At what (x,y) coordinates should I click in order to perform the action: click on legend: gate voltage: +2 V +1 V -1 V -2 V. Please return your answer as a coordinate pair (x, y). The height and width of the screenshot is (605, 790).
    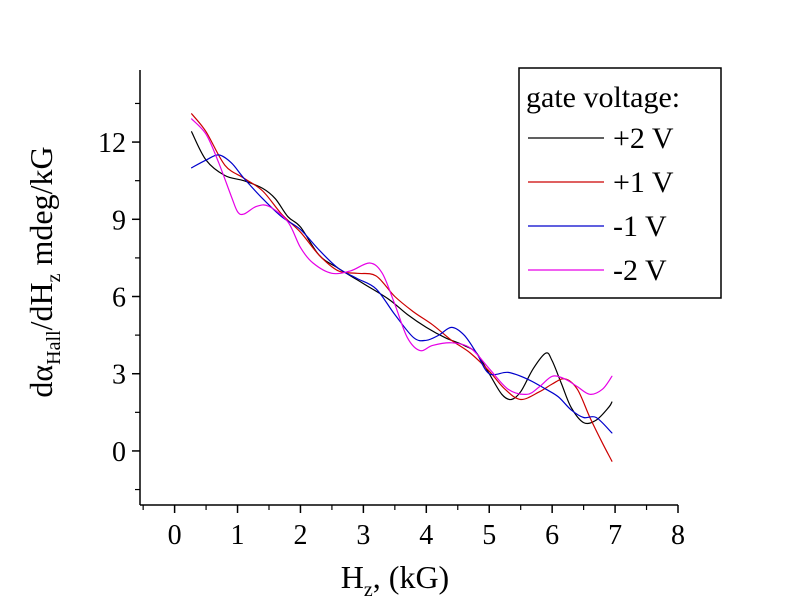
    Looking at the image, I should click on (620, 183).